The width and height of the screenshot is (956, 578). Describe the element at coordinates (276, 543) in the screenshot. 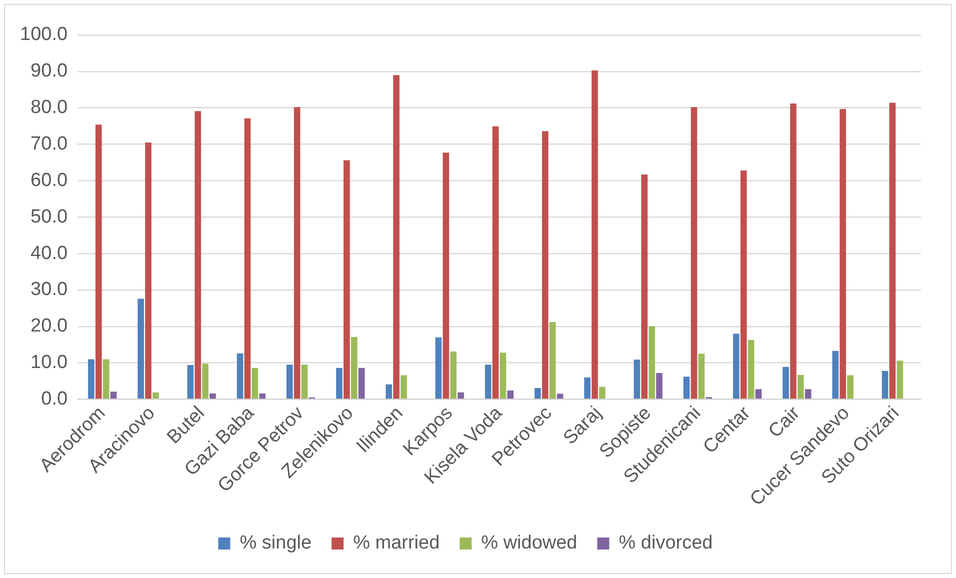

I see `legend-label: % single` at that location.